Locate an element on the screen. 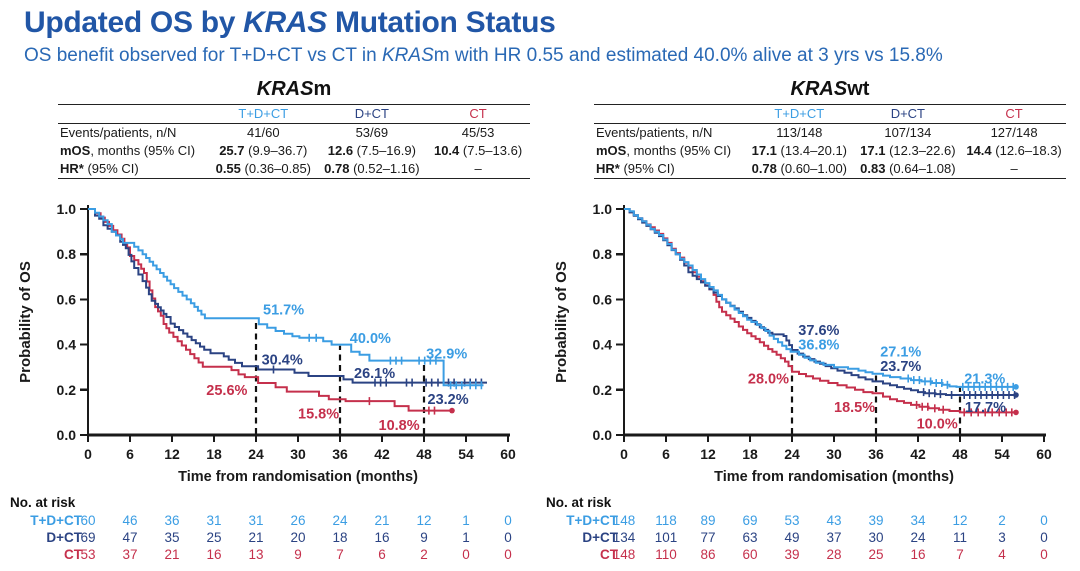 The width and height of the screenshot is (1080, 571). at-risk-count: 28 is located at coordinates (833, 554).